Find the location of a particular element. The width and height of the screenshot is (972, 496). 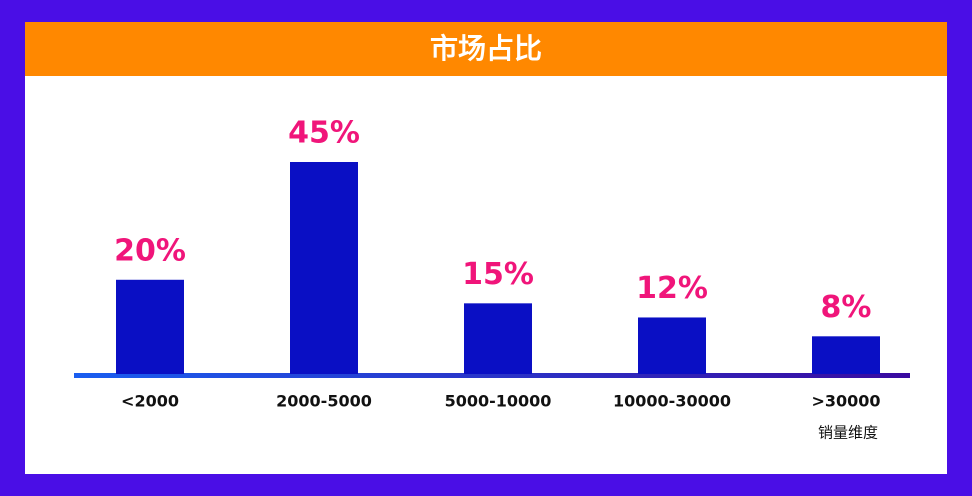

header is located at coordinates (486, 49).